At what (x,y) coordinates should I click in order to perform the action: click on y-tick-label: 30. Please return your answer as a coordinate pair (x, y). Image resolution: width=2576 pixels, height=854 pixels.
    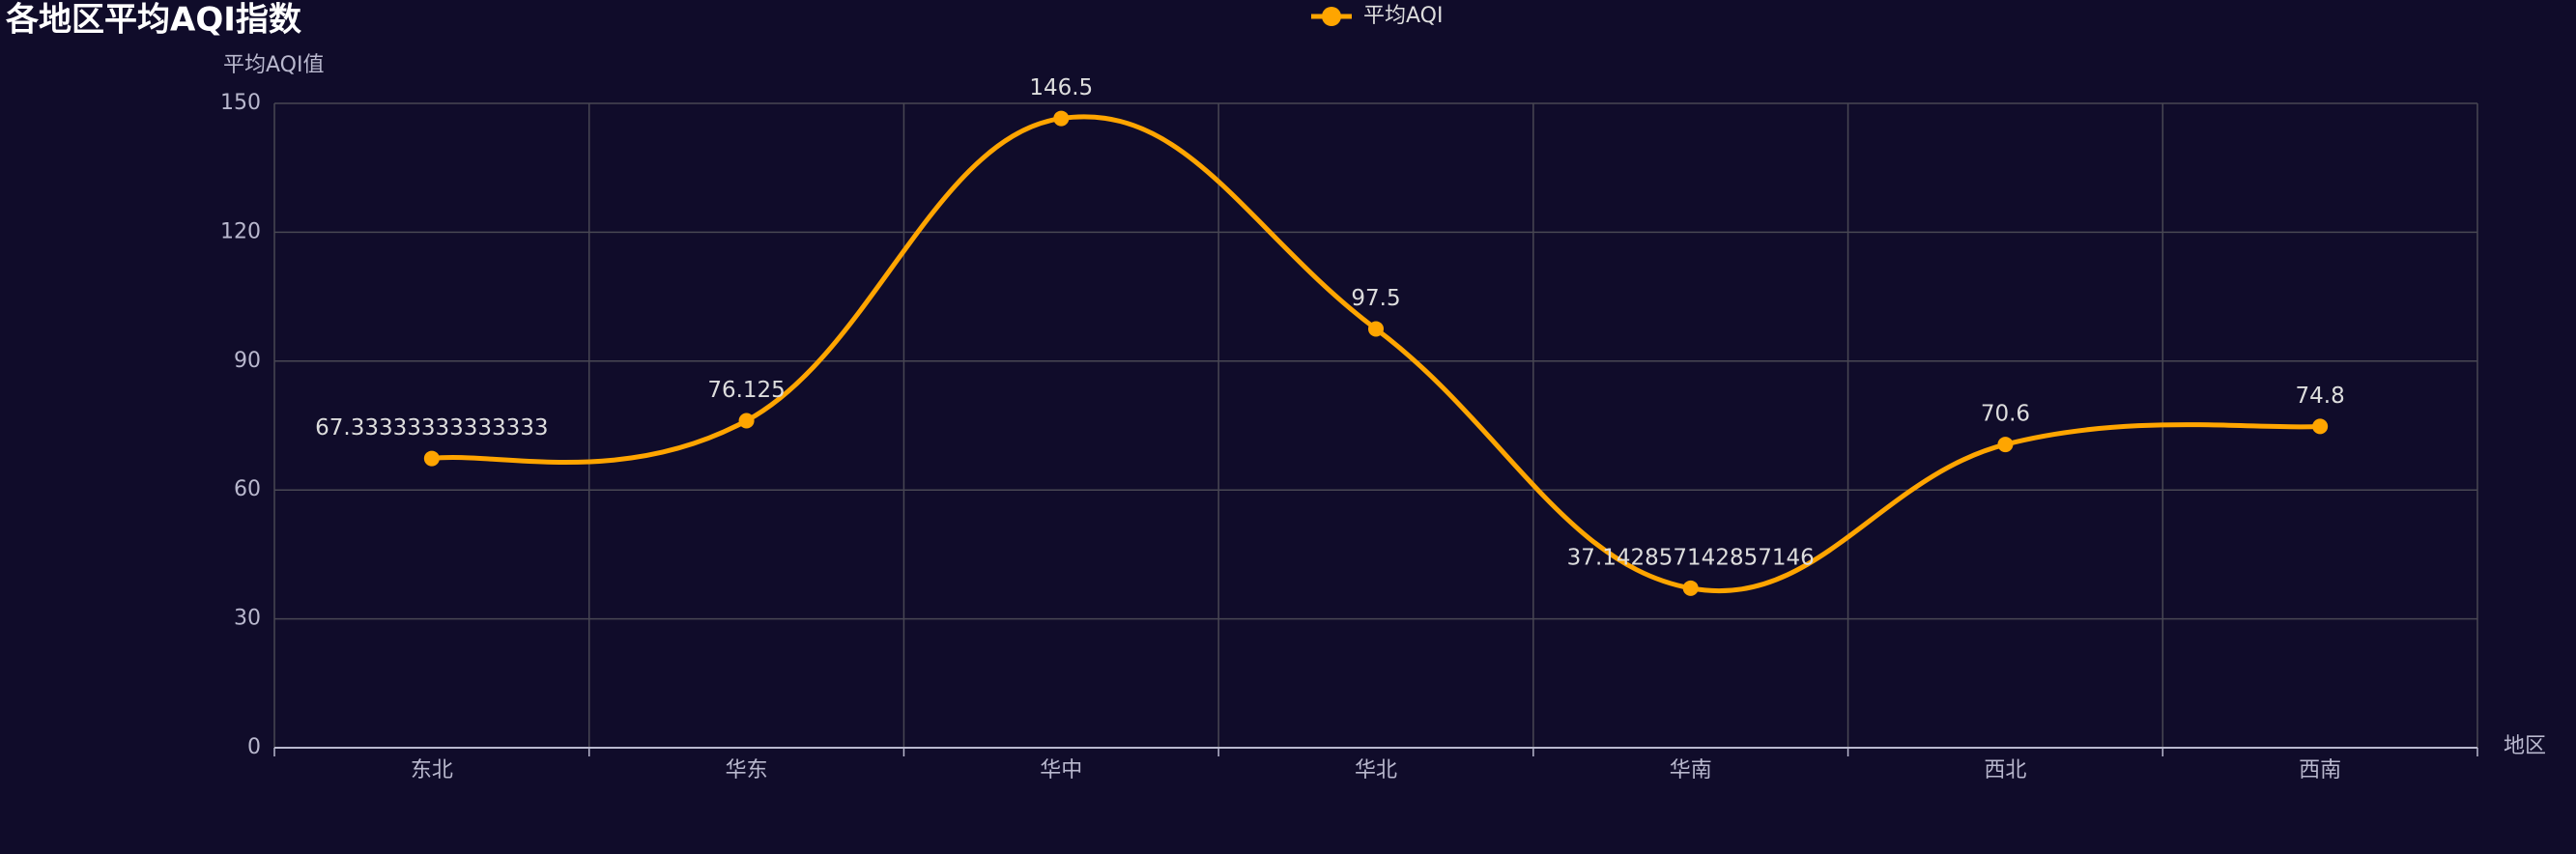
    Looking at the image, I should click on (248, 619).